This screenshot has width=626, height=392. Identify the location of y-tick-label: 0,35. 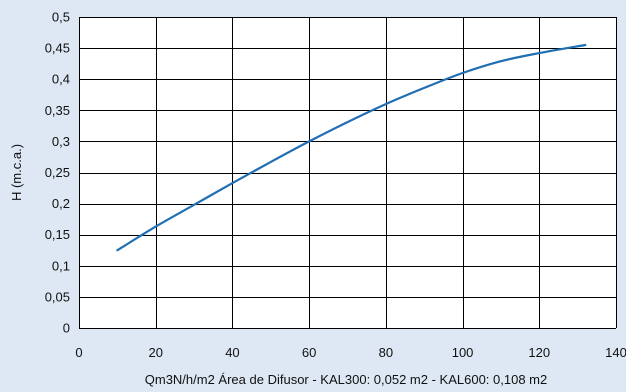
(57, 110).